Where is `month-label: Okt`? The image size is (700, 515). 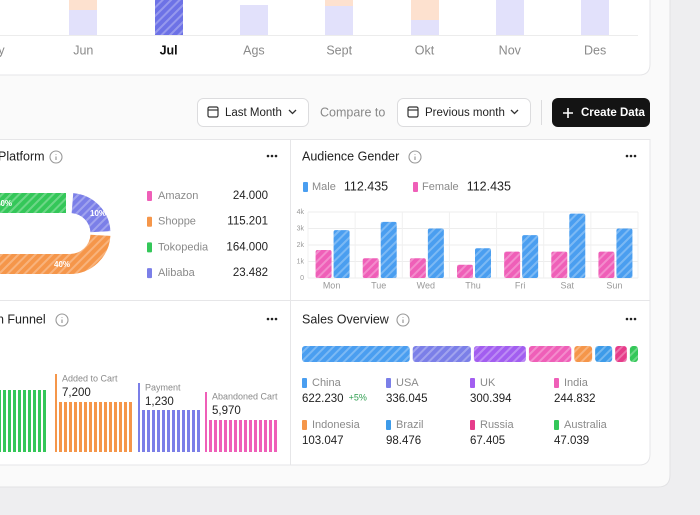 month-label: Okt is located at coordinates (425, 50).